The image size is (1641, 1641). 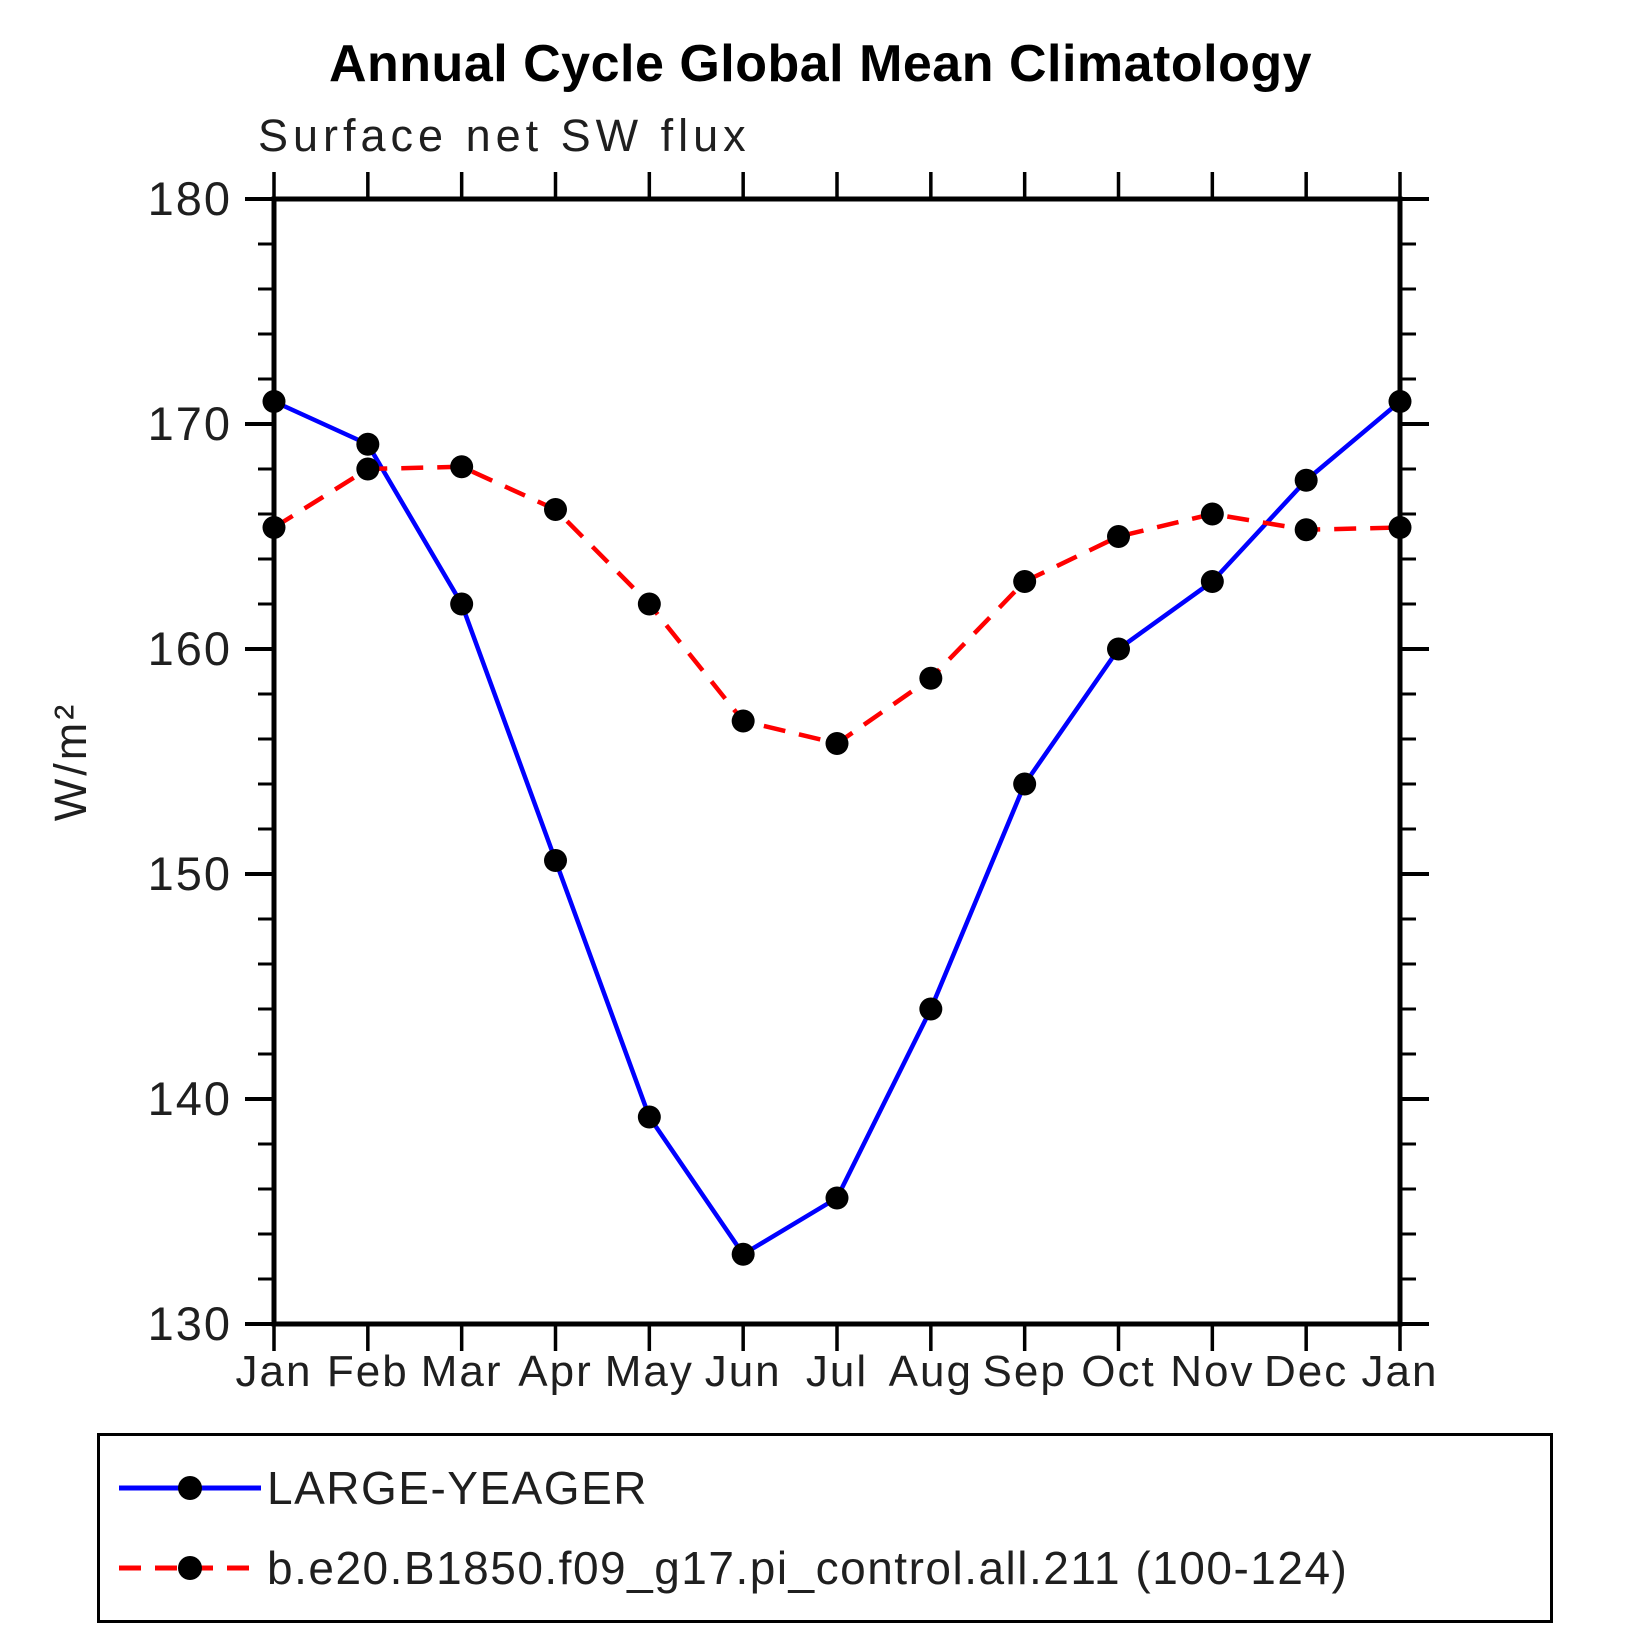 I want to click on legend-swatch-solid, so click(x=190, y=1488).